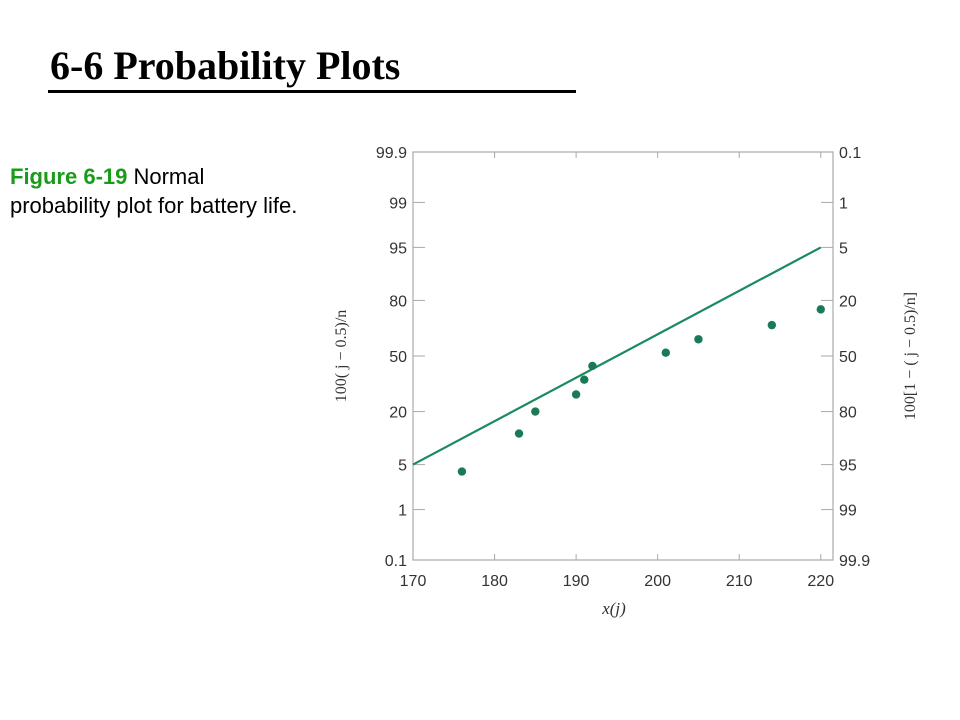 The image size is (960, 720). What do you see at coordinates (848, 301) in the screenshot?
I see `y-tick-label-right: 20` at bounding box center [848, 301].